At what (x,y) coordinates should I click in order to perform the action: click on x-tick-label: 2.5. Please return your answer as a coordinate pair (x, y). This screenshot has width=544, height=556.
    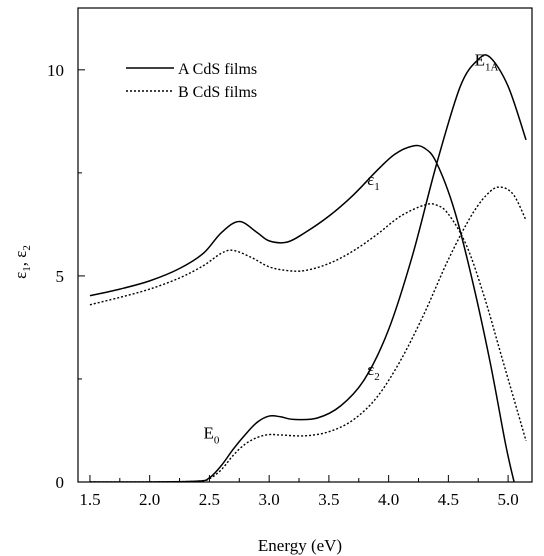
    Looking at the image, I should click on (209, 499).